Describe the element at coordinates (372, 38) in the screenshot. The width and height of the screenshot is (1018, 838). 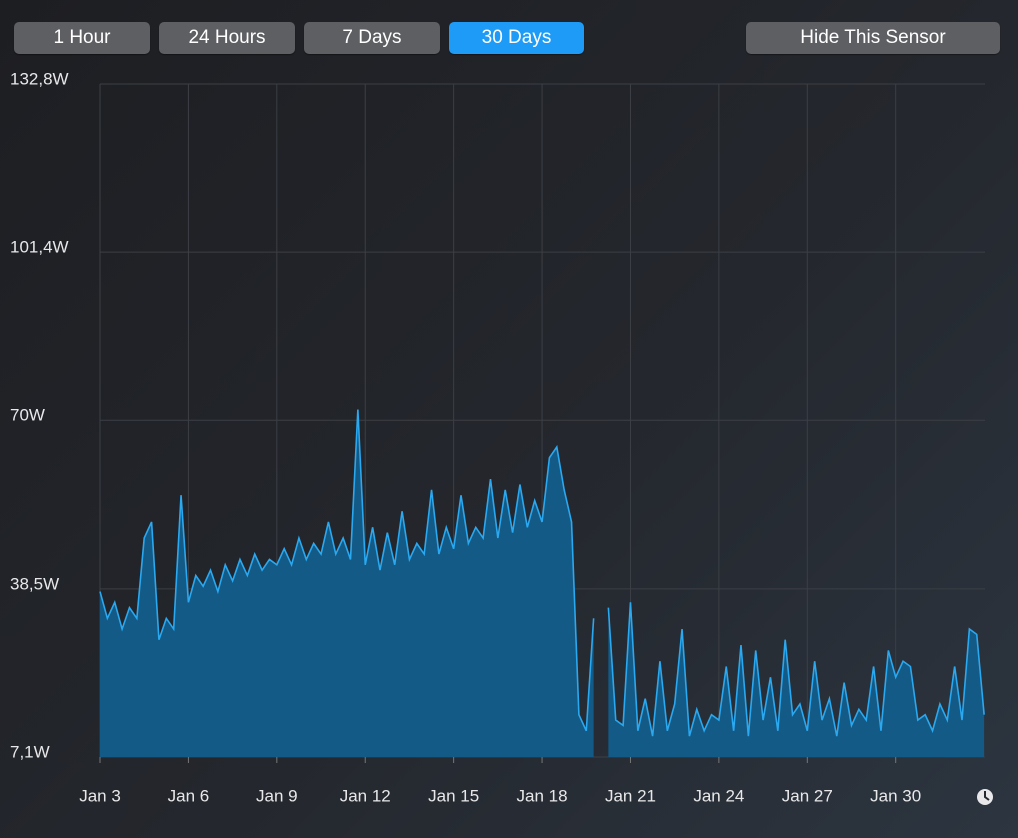
I see `range-button: 7 Days` at that location.